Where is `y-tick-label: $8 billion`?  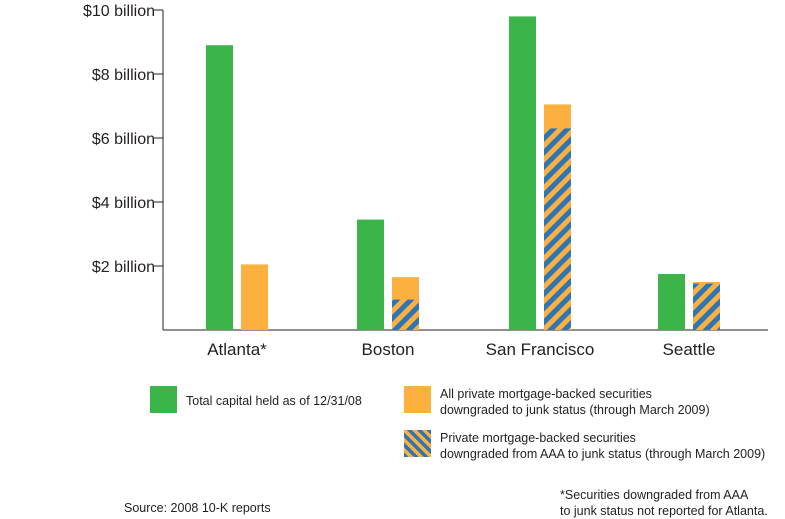
y-tick-label: $8 billion is located at coordinates (123, 75).